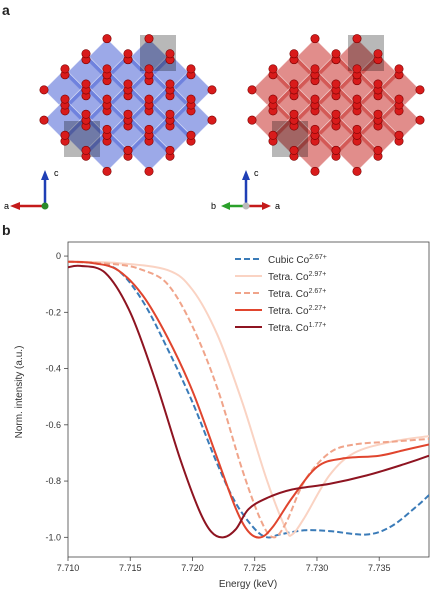 This screenshot has height=595, width=437. What do you see at coordinates (277, 206) in the screenshot?
I see `axis-a-label-right: a` at bounding box center [277, 206].